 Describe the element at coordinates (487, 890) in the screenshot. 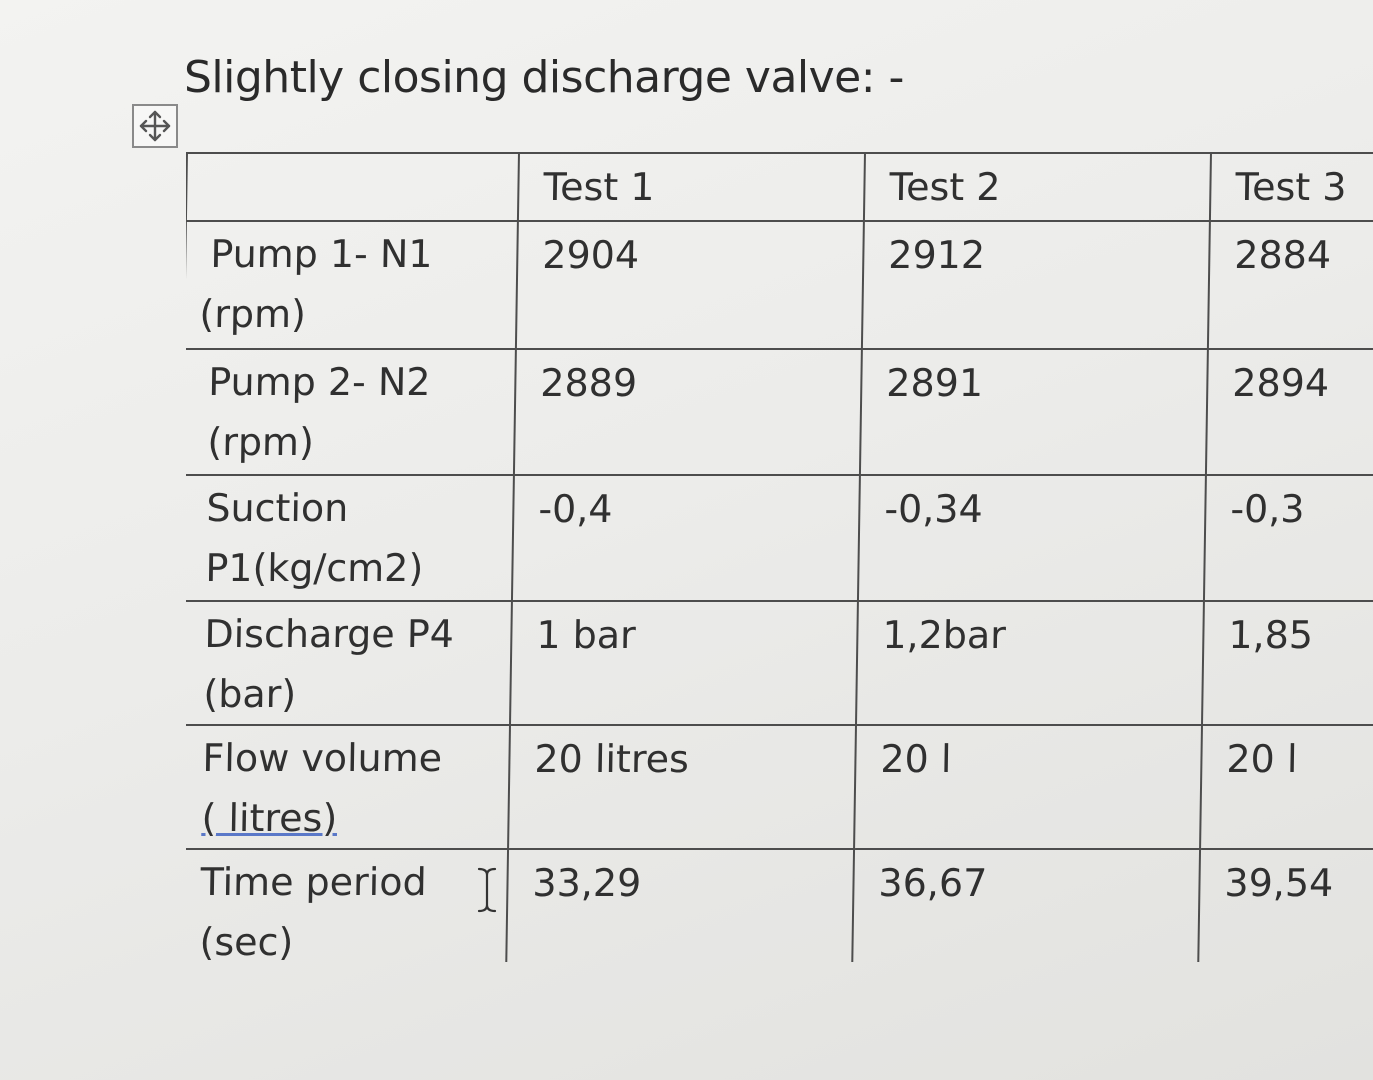

I see `i-beam-cursor-icon` at that location.